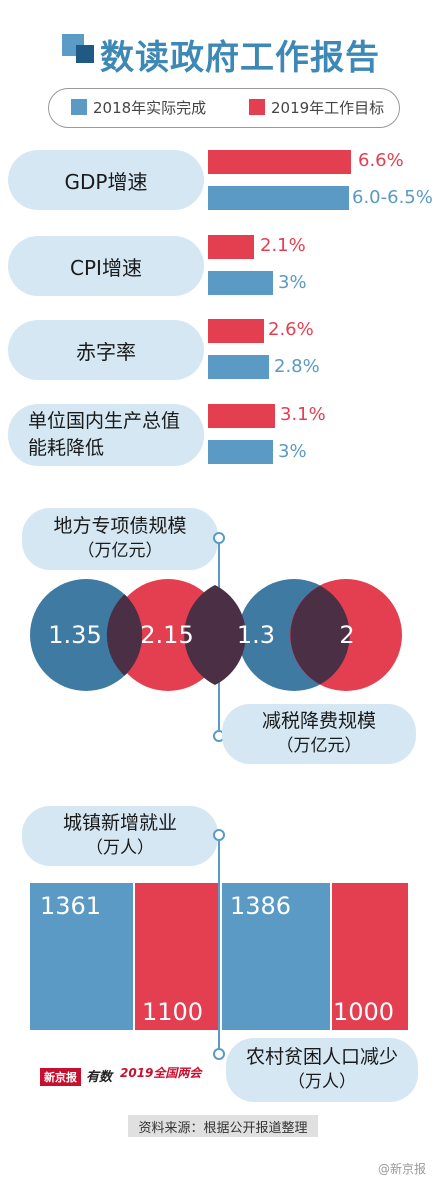  I want to click on value-urban-jobs-2018: 1361, so click(71, 906).